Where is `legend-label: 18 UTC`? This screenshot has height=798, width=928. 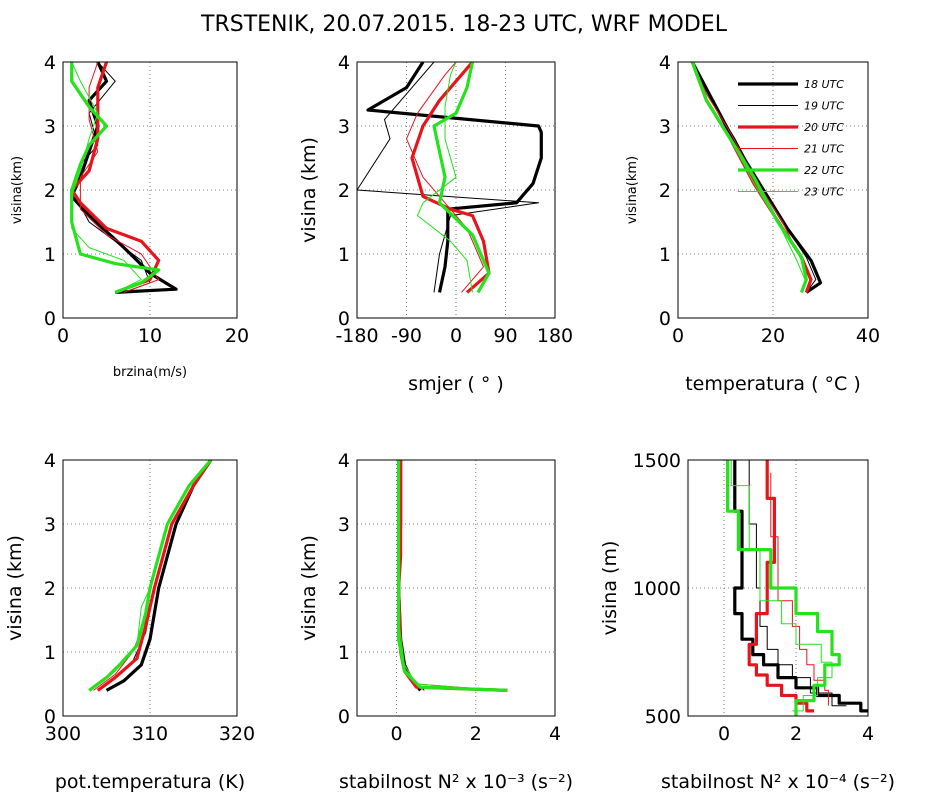
legend-label: 18 UTC is located at coordinates (824, 84).